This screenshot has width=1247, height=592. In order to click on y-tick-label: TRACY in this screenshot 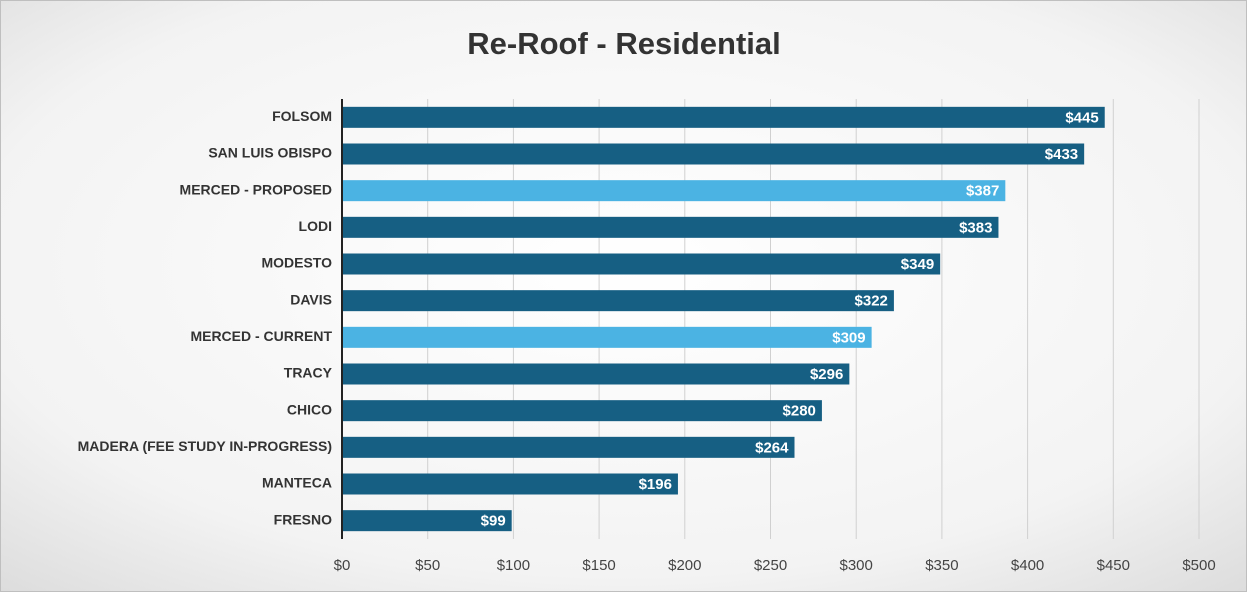, I will do `click(308, 373)`.